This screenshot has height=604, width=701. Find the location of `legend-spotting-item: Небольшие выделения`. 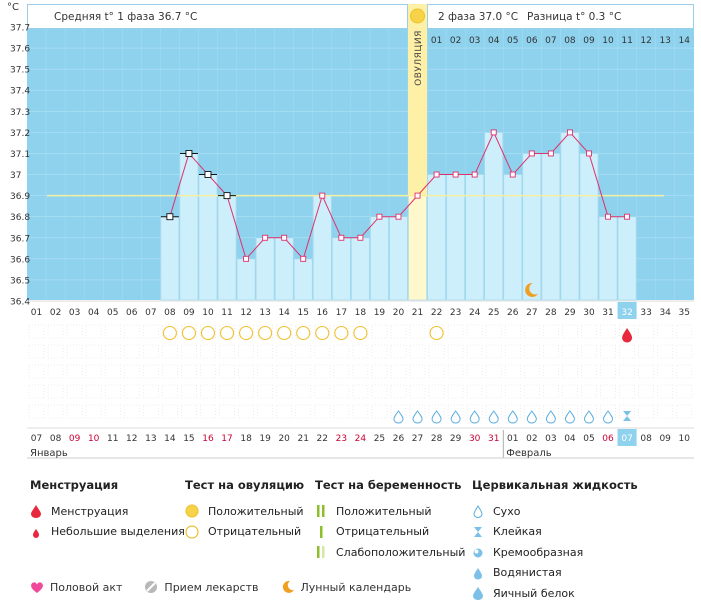

legend-spotting-item: Небольшие выделения is located at coordinates (107, 532).